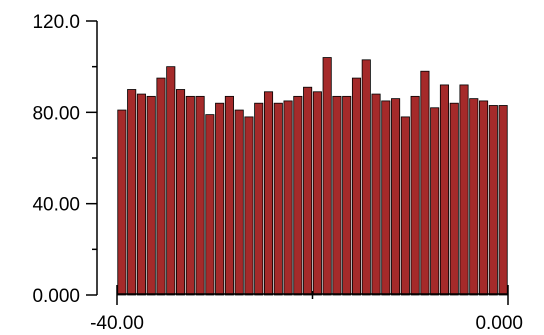 The width and height of the screenshot is (544, 335). What do you see at coordinates (56, 205) in the screenshot?
I see `y-tick-label: 40.00` at bounding box center [56, 205].